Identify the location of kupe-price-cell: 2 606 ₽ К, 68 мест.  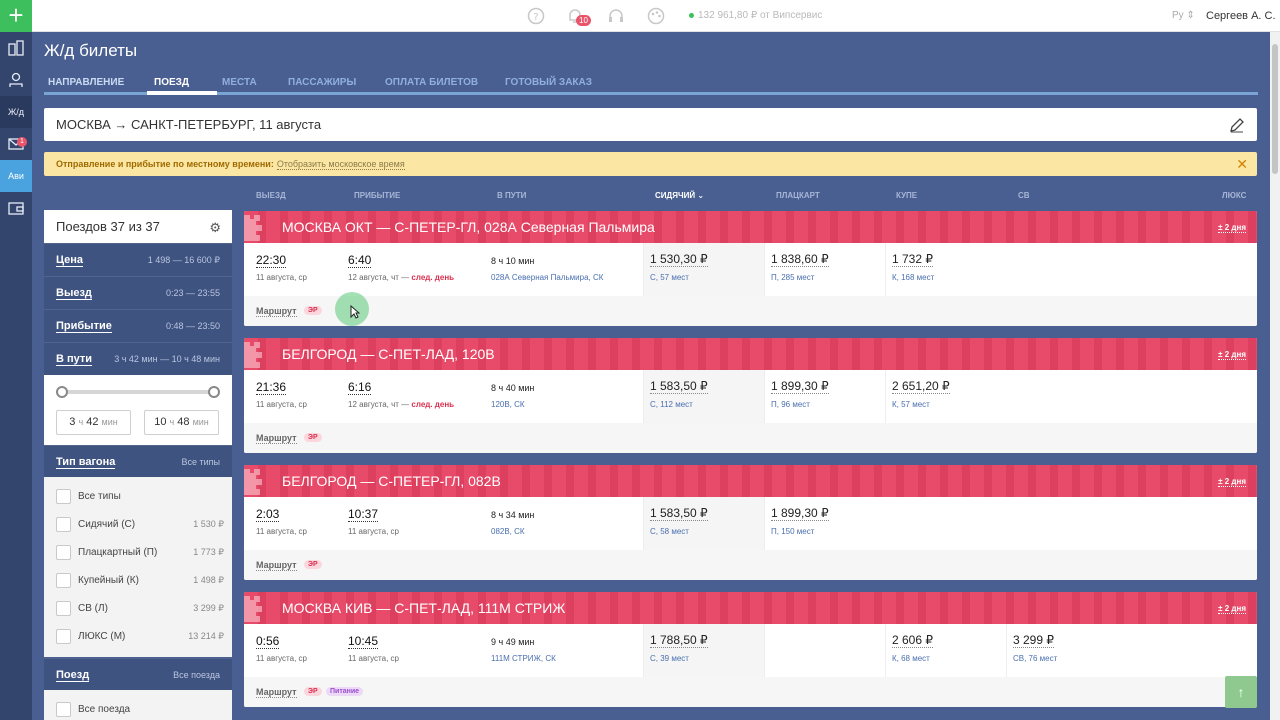
(945, 650).